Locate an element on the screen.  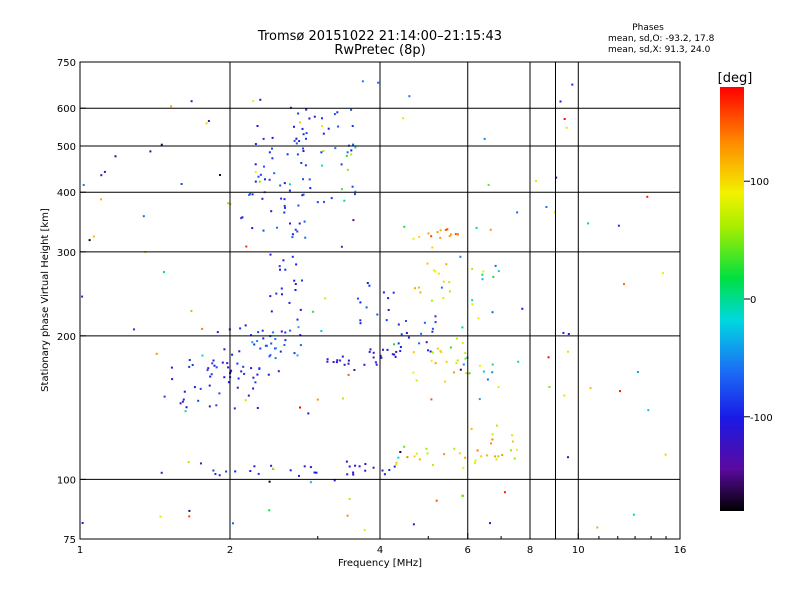
legend-line-x: mean, sd,X: 91.3, 24.0 is located at coordinates (659, 50).